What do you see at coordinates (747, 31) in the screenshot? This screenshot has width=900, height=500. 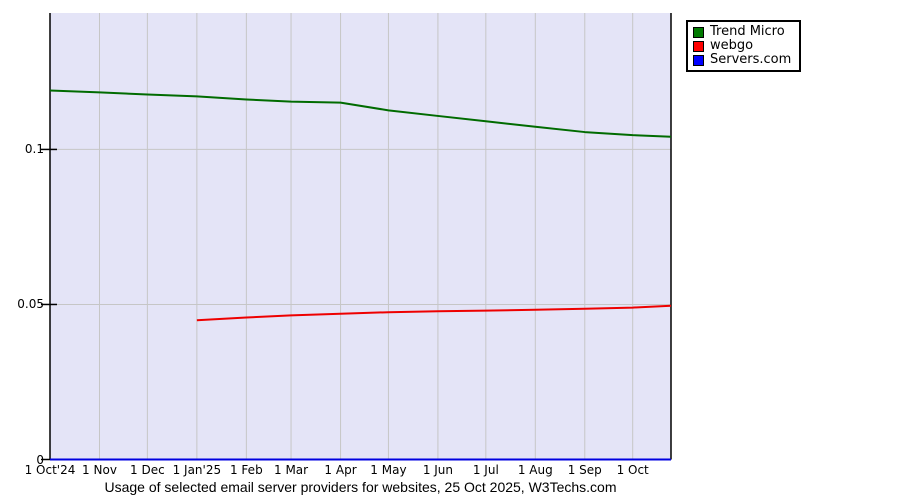 I see `legend-label: Trend Micro` at bounding box center [747, 31].